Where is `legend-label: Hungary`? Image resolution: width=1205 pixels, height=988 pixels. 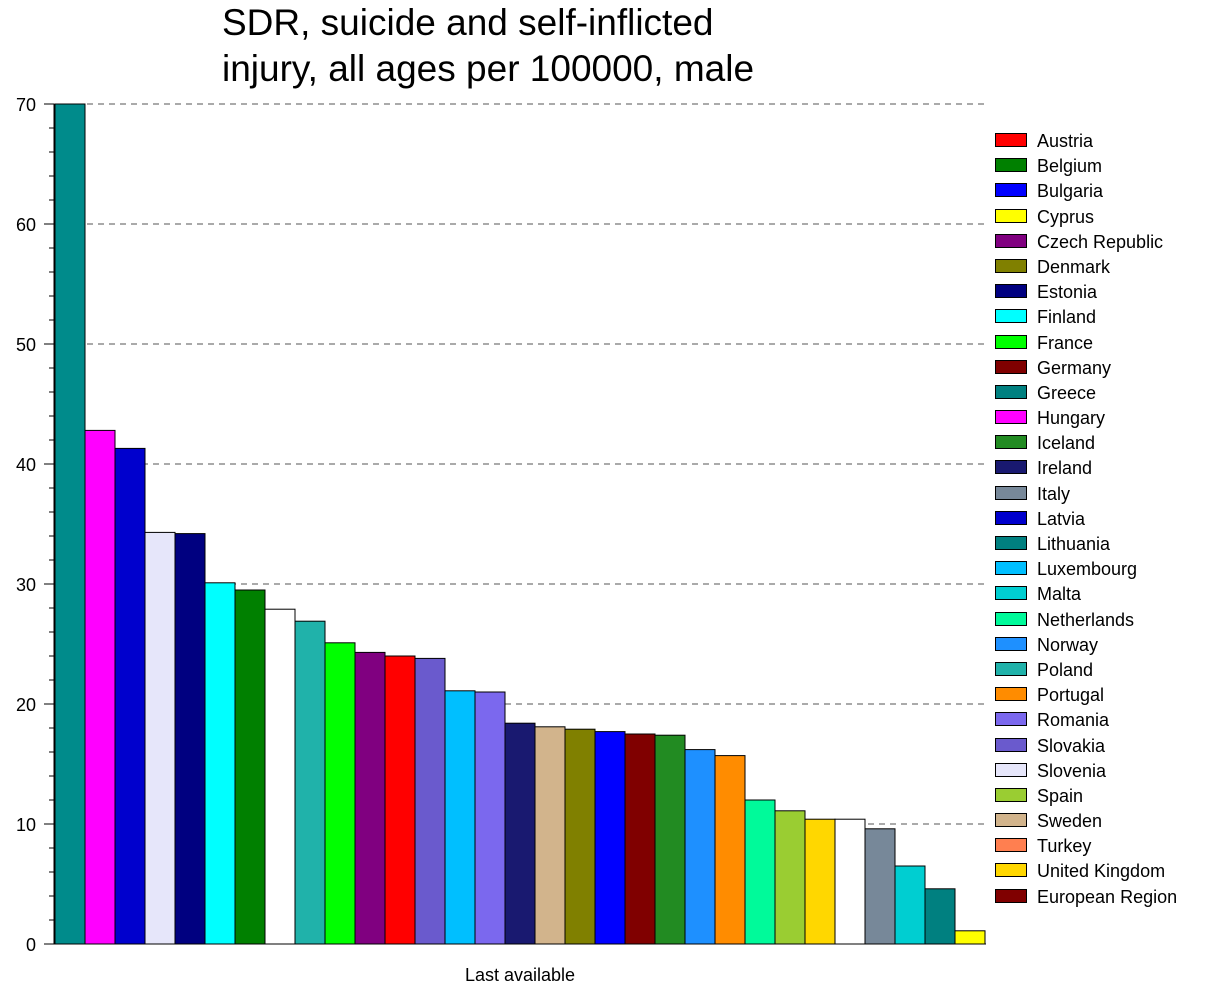
legend-label: Hungary is located at coordinates (1071, 418).